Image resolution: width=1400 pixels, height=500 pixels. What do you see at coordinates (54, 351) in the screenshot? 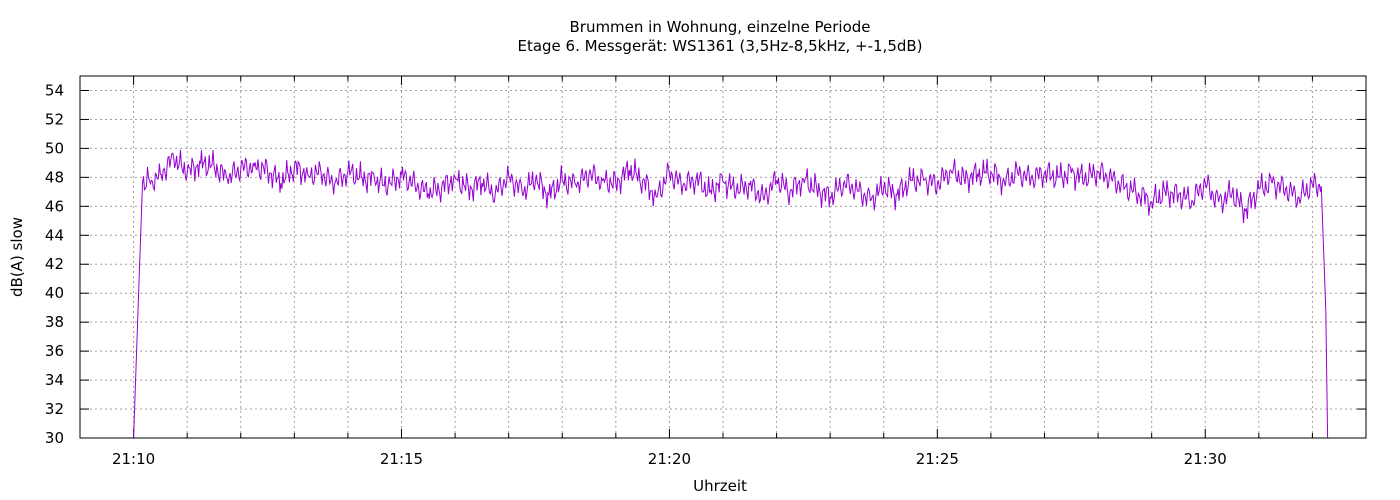
I see `y-tick-label: 36` at bounding box center [54, 351].